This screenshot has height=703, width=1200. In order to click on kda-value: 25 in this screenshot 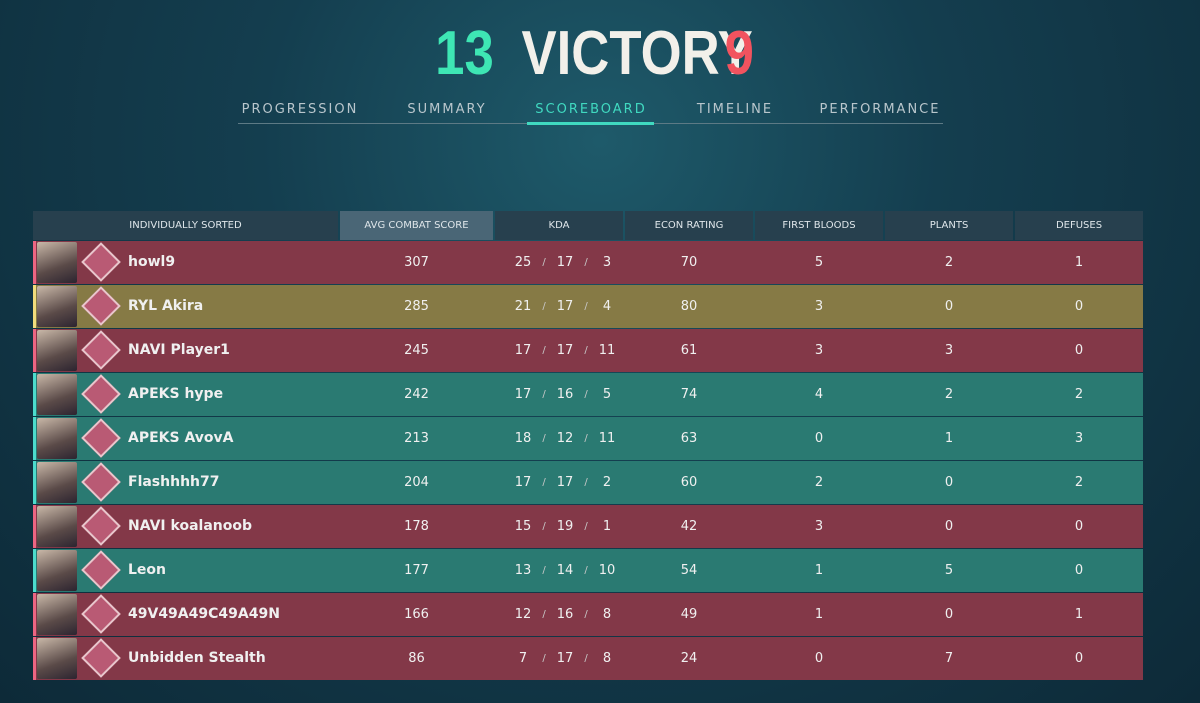, I will do `click(523, 262)`.